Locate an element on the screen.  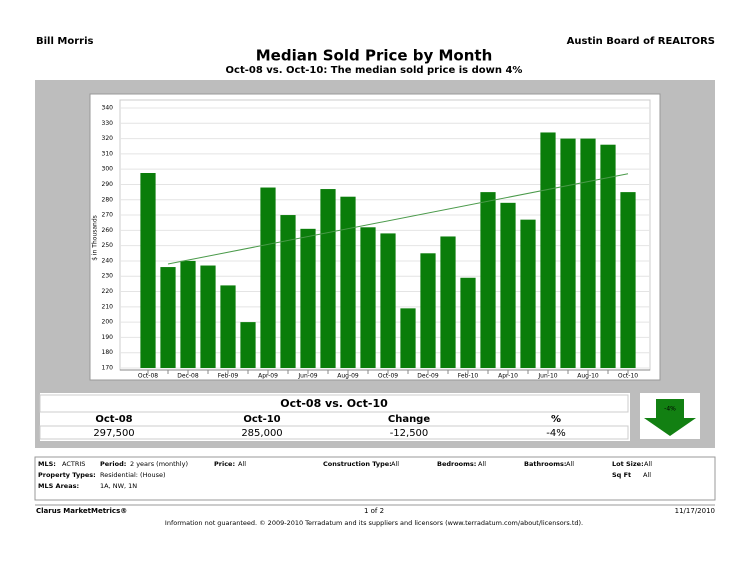
brand: Clarus MarketMetrics® is located at coordinates (81, 511).